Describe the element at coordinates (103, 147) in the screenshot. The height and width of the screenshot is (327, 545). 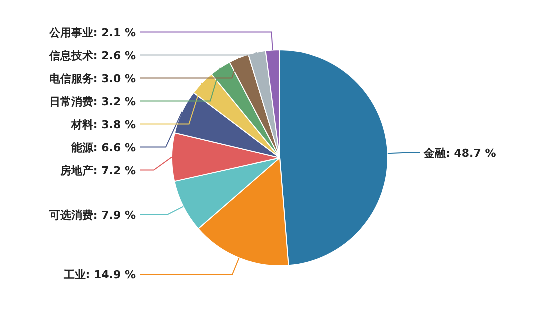
I see `slice-label: 能源: 6.6 %` at that location.